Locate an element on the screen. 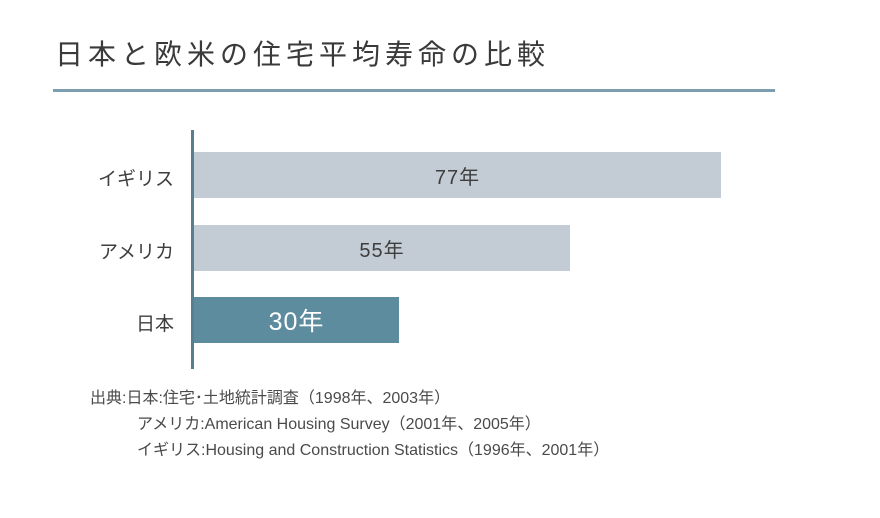 This screenshot has width=880, height=518. bar-value-label: 30年 is located at coordinates (296, 322).